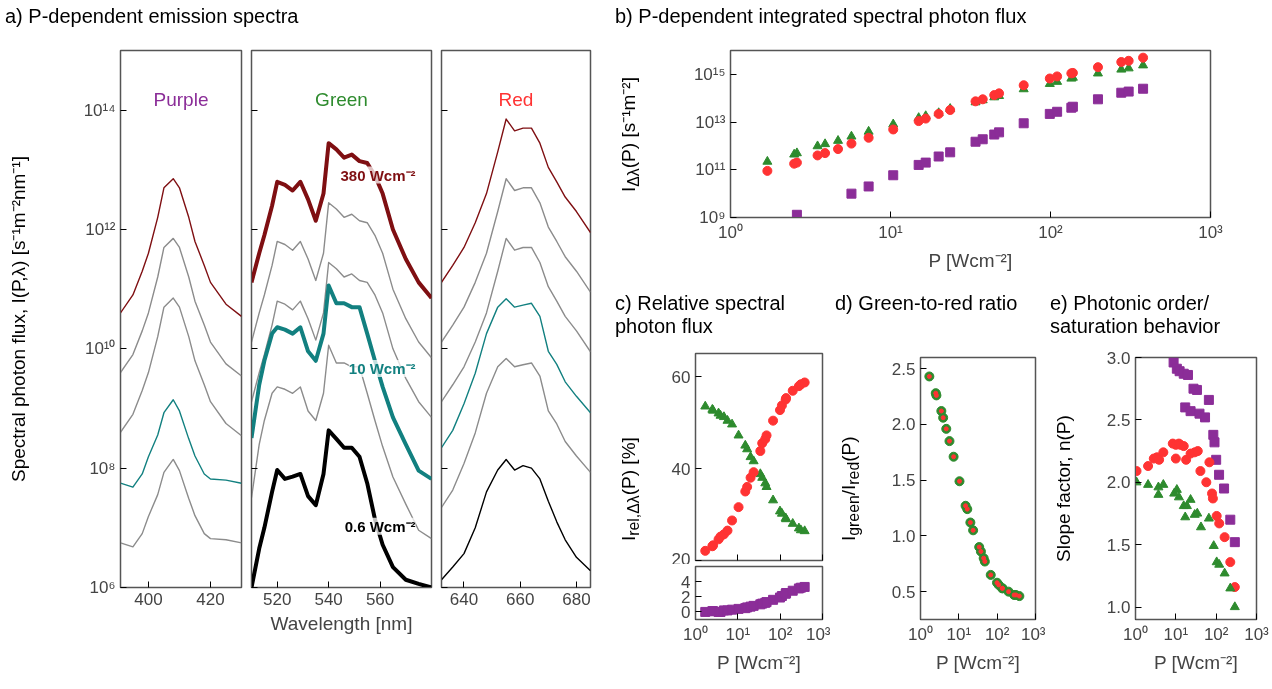 Image resolution: width=1272 pixels, height=689 pixels. Describe the element at coordinates (148, 599) in the screenshot. I see `x-tick-label: 400` at that location.